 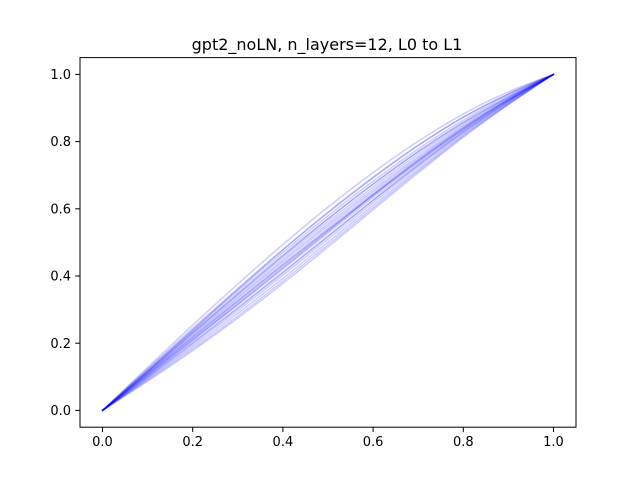 I want to click on x-tick-label: 0.4, so click(x=283, y=442).